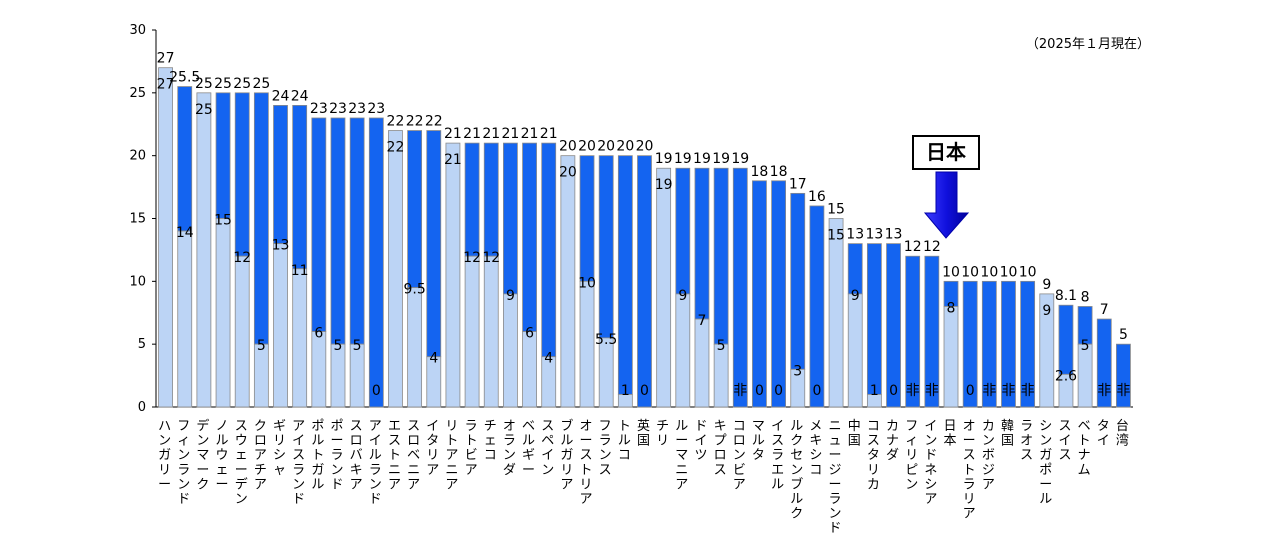  I want to click on category-label: ベルギー, so click(528, 448).